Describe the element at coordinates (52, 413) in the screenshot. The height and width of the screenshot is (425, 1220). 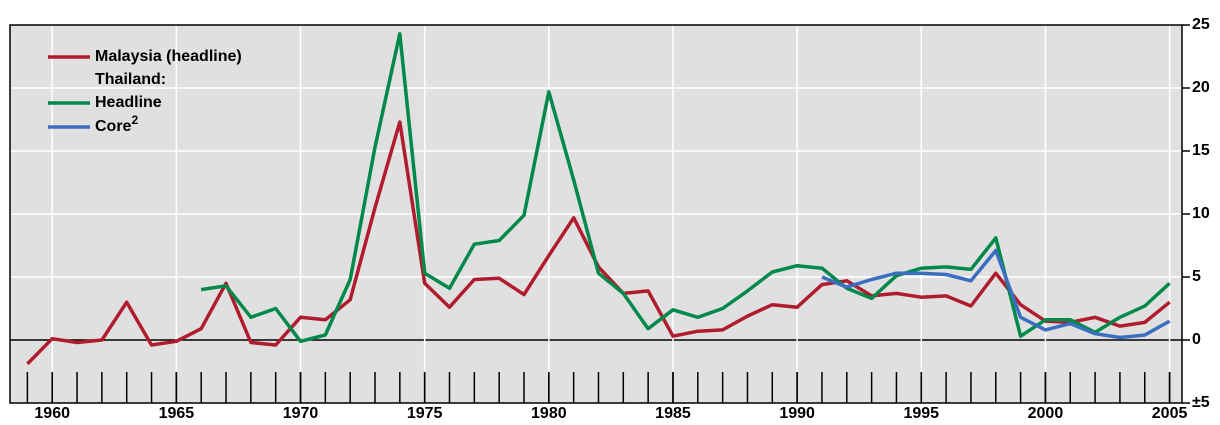
I see `x-tick-label: 1960` at that location.